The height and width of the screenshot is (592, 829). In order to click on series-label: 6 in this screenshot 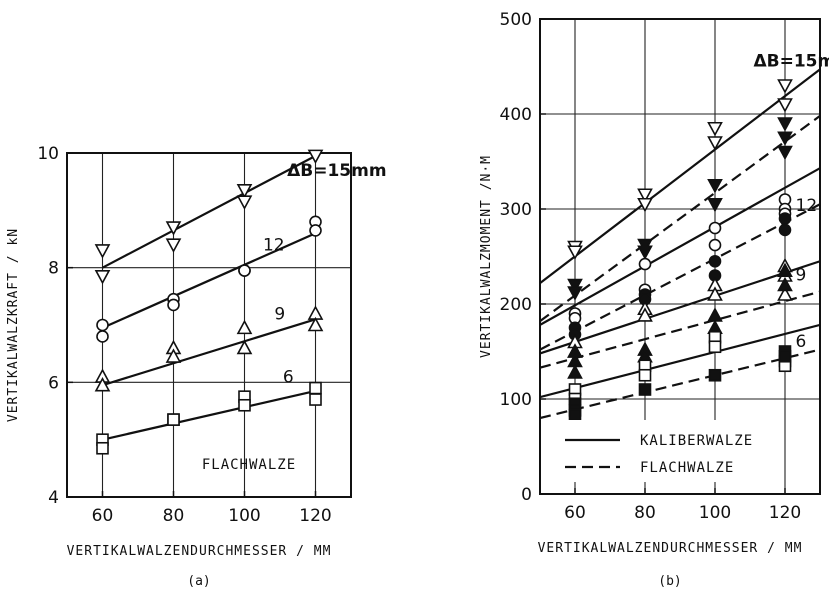, I will do `click(288, 377)`.